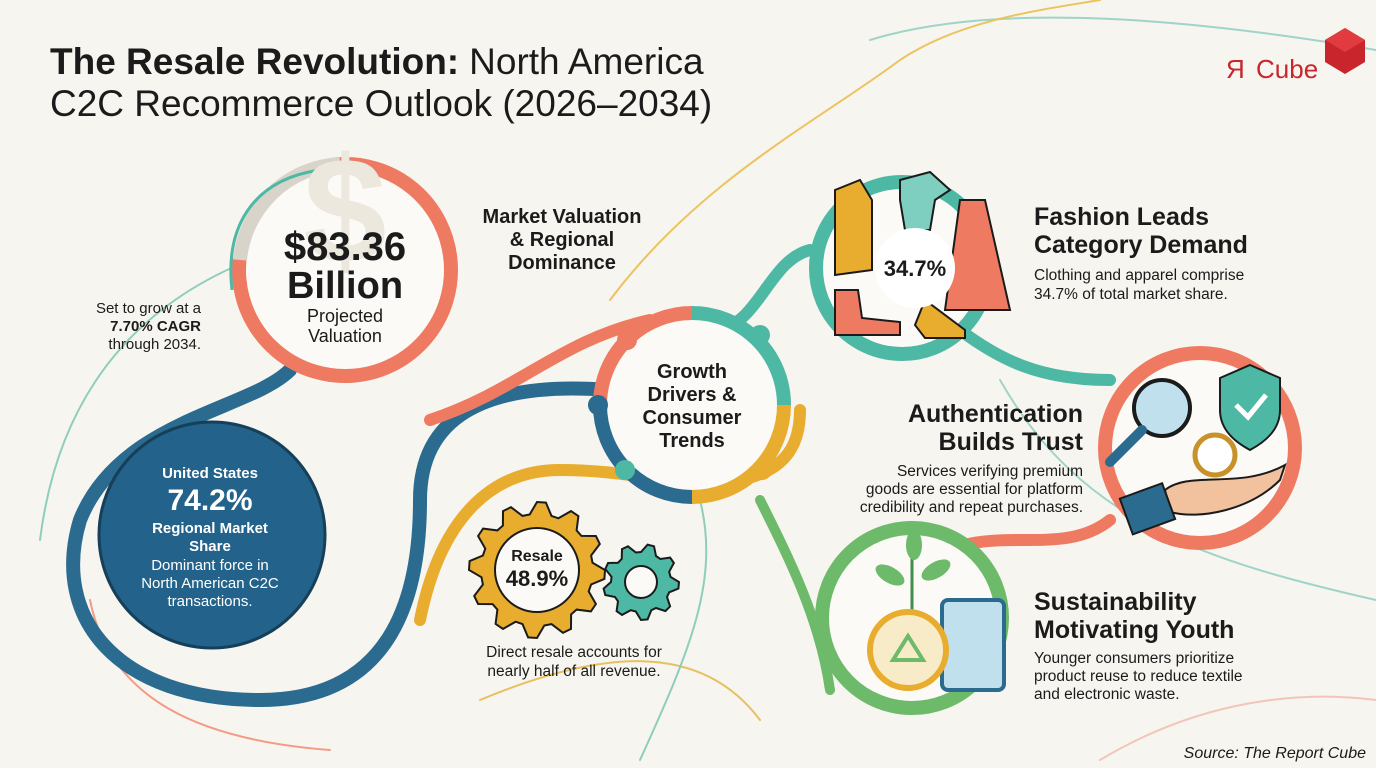 This screenshot has height=768, width=1376. I want to click on sleeve-icon, so click(1147, 508).